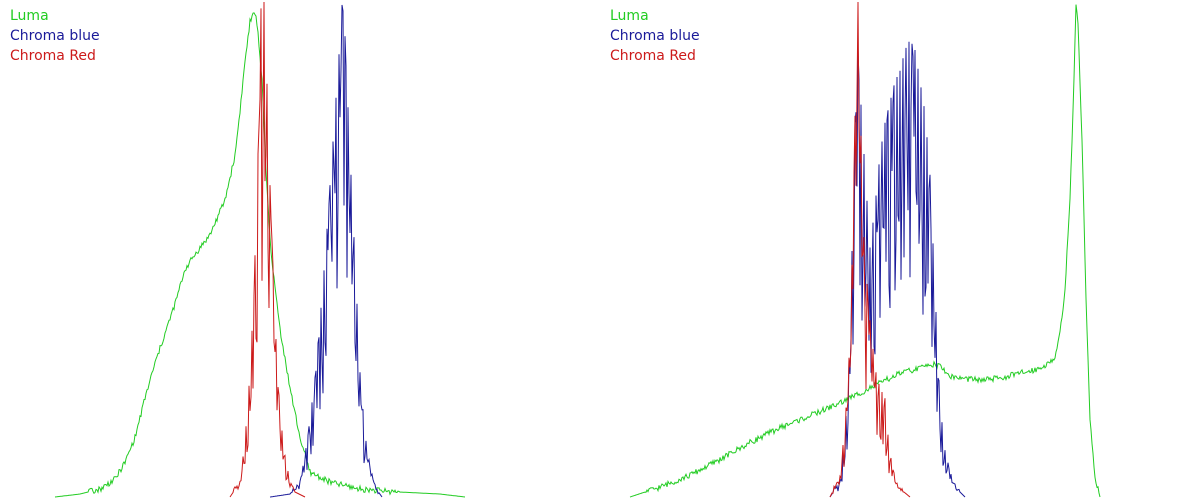  I want to click on legend-right: Luma Chroma blue Chroma Red, so click(655, 36).